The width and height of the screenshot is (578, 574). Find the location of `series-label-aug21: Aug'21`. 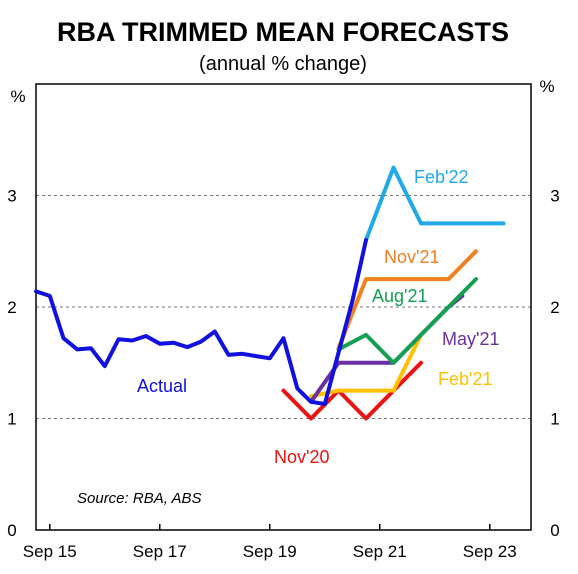

series-label-aug21: Aug'21 is located at coordinates (400, 296).